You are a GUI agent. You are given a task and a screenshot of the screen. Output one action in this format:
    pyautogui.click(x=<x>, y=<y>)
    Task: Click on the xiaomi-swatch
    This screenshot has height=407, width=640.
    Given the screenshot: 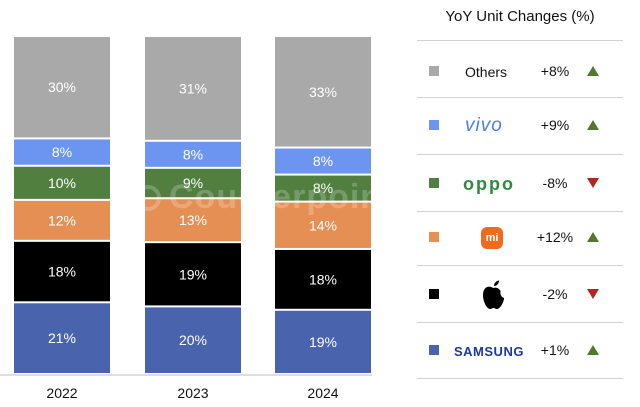 What is the action you would take?
    pyautogui.click(x=434, y=237)
    